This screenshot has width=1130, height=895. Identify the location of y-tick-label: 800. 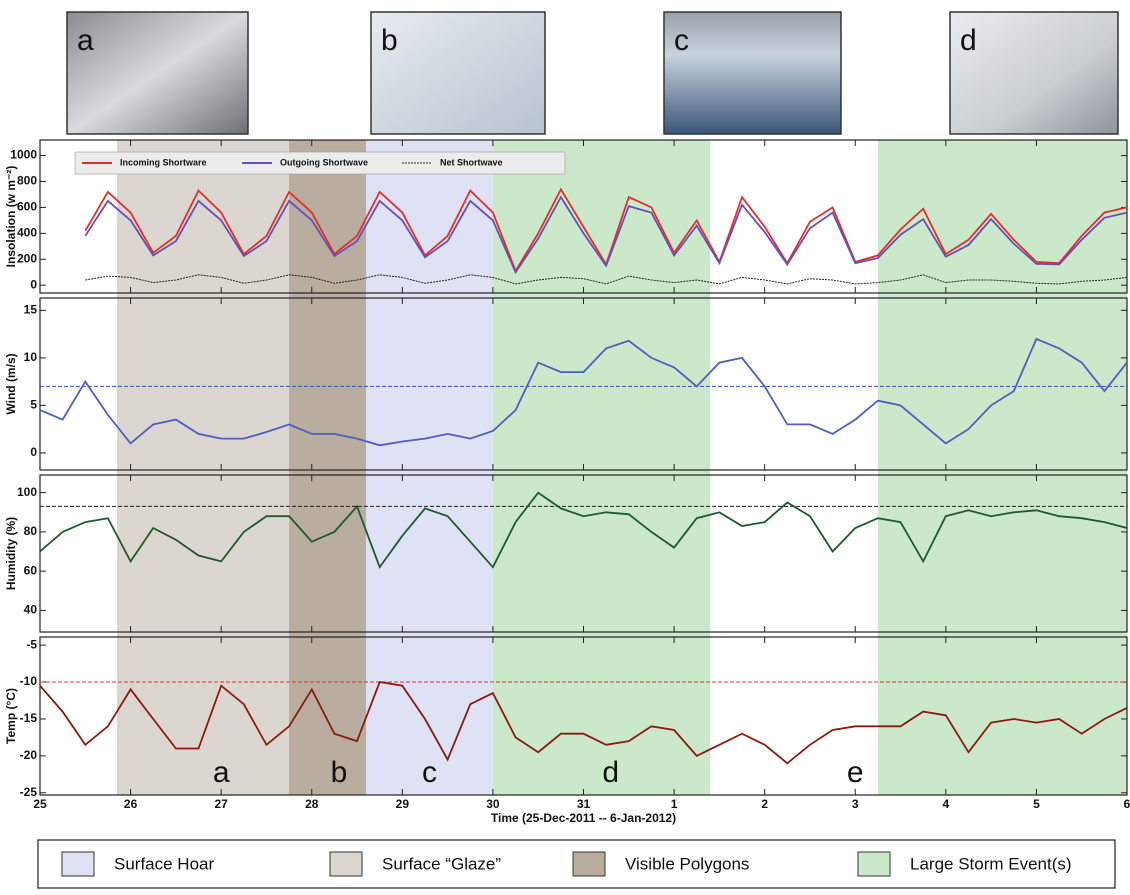
(27, 181).